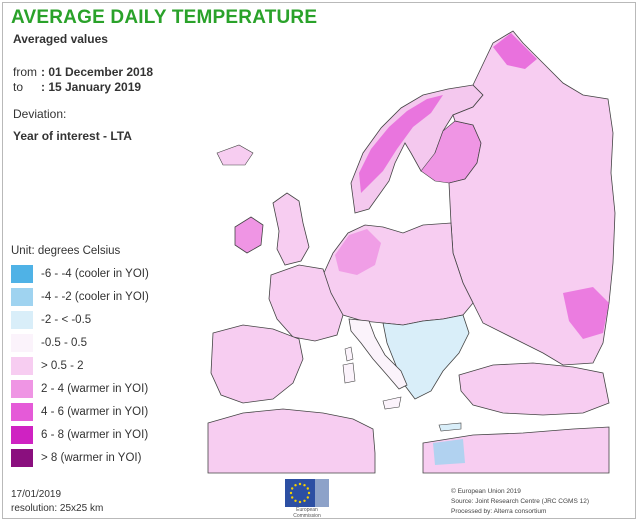  Describe the element at coordinates (378, 354) in the screenshot. I see `land-italy` at that location.